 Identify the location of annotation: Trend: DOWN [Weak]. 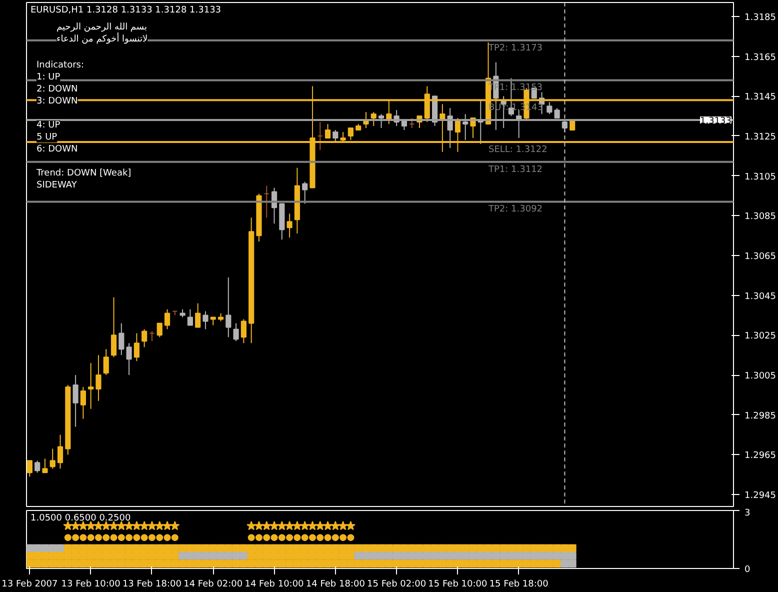
(84, 173).